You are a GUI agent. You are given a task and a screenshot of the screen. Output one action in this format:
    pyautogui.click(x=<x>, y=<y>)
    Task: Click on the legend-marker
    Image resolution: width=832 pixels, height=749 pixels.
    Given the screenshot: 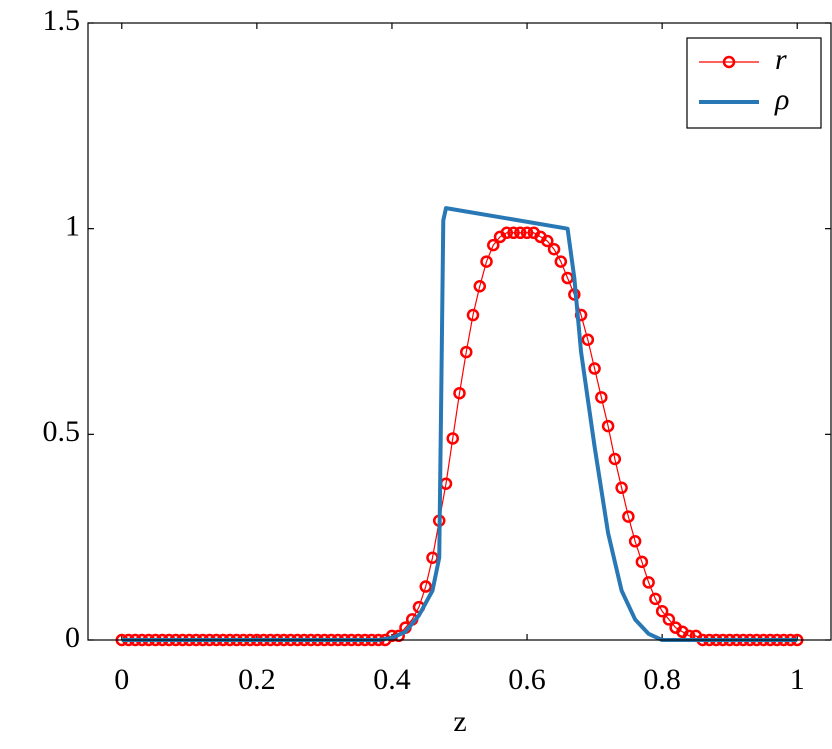 What is the action you would take?
    pyautogui.click(x=729, y=62)
    